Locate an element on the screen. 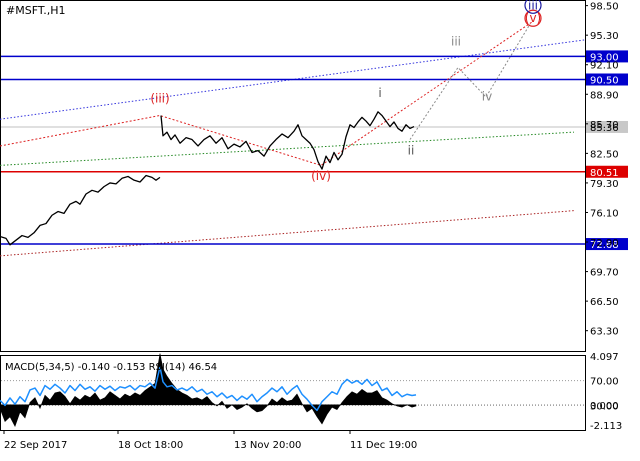 This screenshot has width=640, height=461. indicator-right-label-2: 0.000 is located at coordinates (604, 406).